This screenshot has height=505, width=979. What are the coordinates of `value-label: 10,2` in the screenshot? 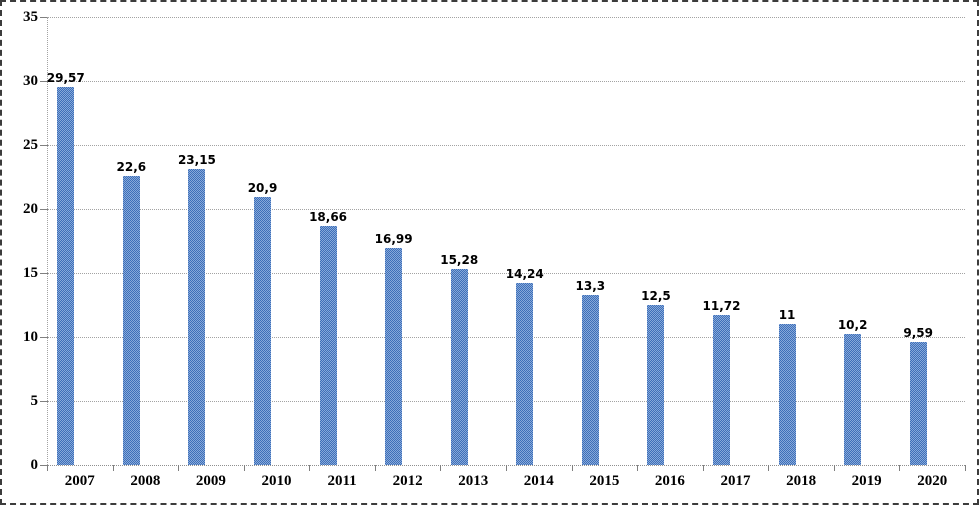 It's located at (852, 325).